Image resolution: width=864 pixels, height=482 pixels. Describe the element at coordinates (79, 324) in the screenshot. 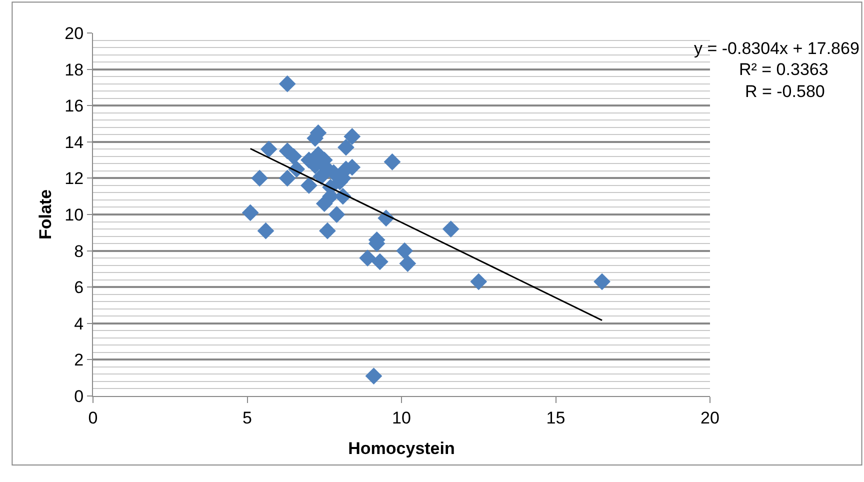

I see `y-tick-label: 4` at that location.